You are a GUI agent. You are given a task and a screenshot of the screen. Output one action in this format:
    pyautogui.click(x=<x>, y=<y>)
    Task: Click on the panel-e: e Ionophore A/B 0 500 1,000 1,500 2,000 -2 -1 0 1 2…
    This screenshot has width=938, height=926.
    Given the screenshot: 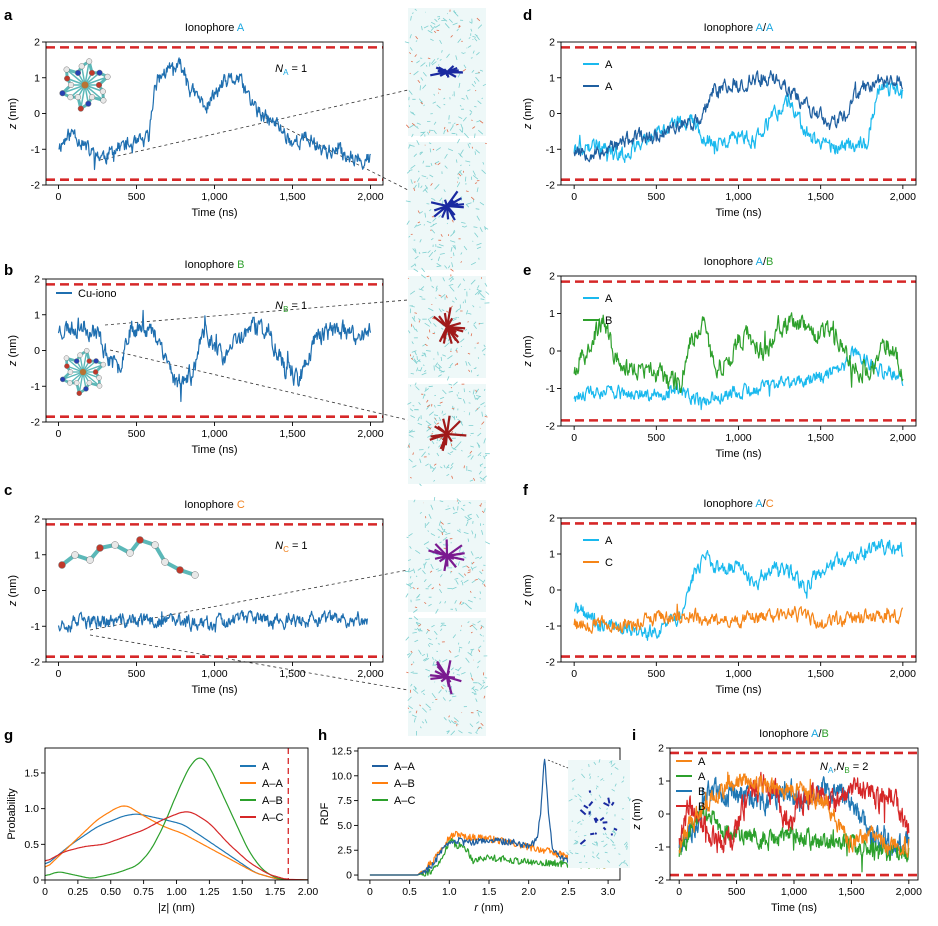 What is the action you would take?
    pyautogui.click(x=719, y=358)
    